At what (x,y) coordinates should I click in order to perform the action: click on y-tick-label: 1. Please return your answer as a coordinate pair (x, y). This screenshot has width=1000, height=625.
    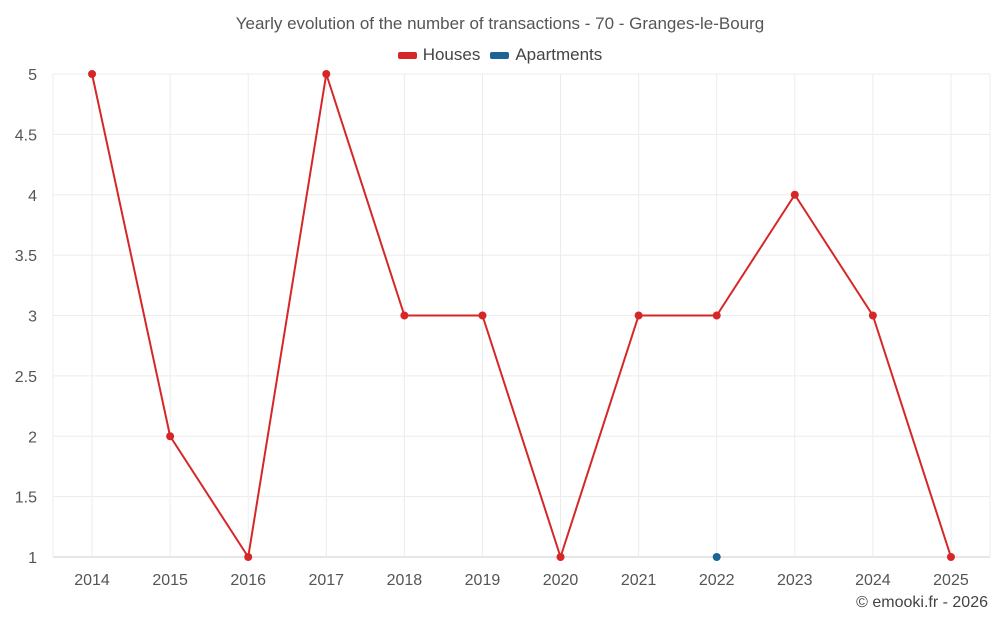
    Looking at the image, I should click on (32, 558).